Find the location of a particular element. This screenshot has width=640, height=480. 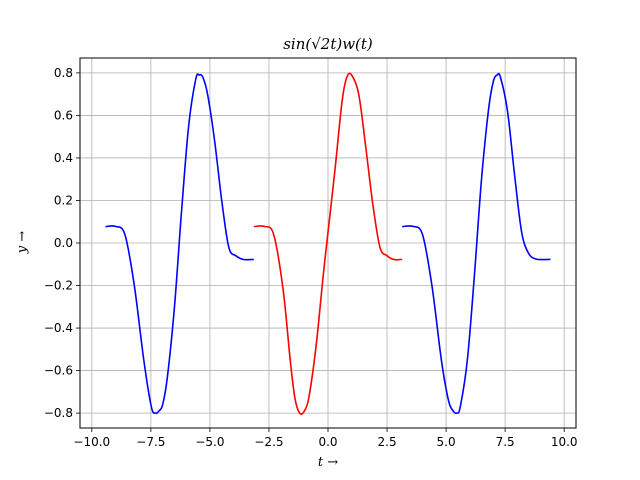

x-tick-label: 7.5 is located at coordinates (505, 442).